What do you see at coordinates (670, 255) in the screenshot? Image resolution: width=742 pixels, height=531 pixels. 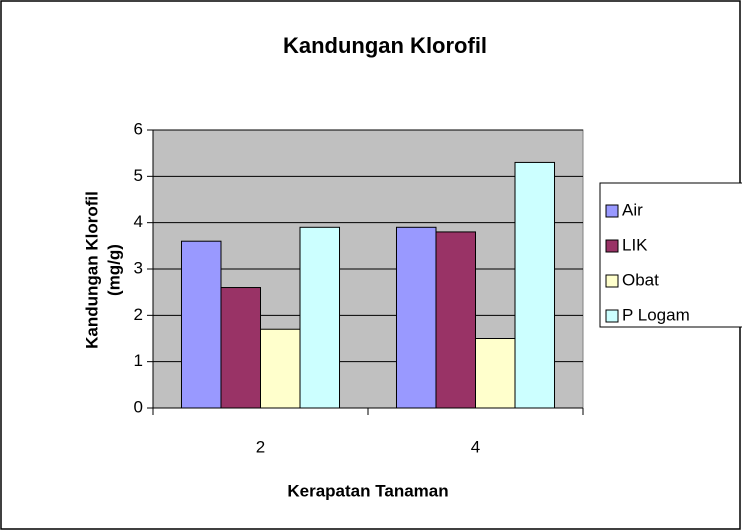 I see `legend-box` at bounding box center [670, 255].